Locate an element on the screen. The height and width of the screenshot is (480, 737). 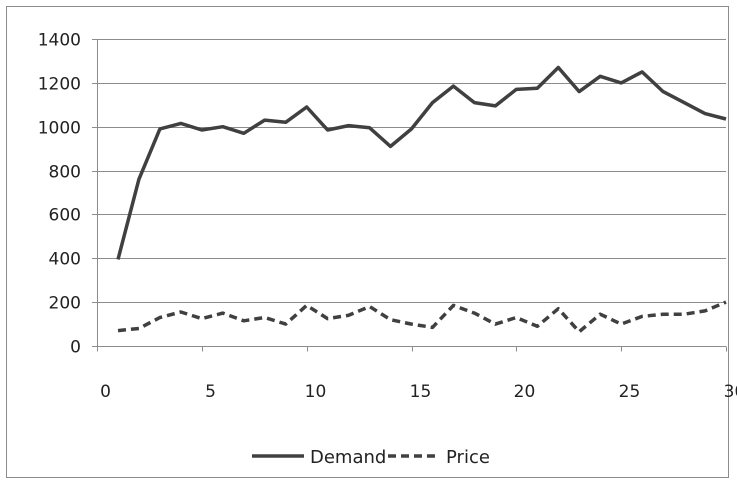
series-line-price is located at coordinates (422, 317).